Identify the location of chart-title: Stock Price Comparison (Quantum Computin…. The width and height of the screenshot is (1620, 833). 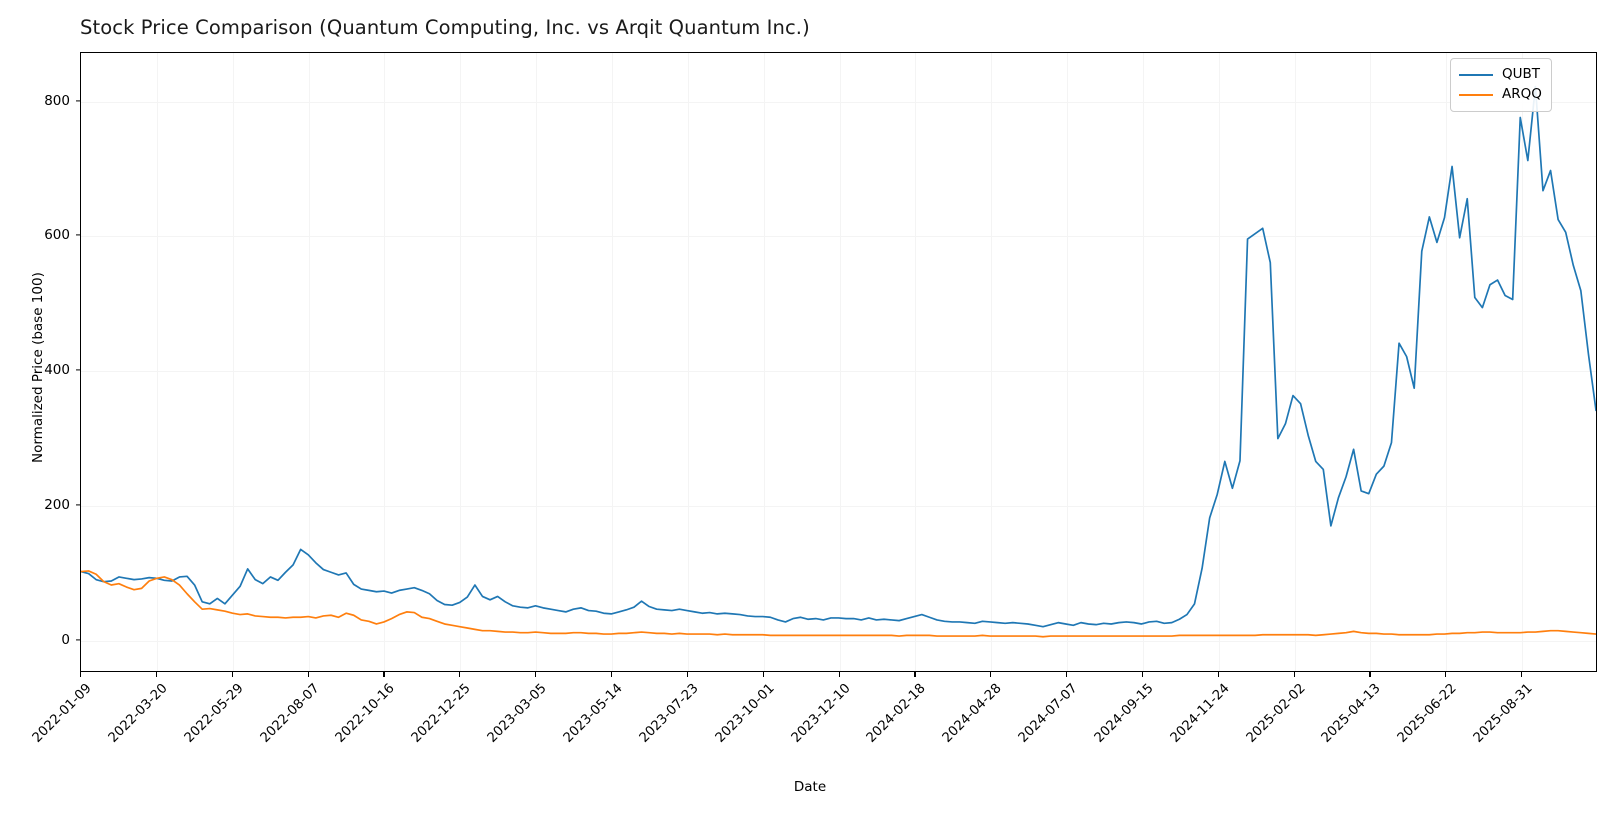
(445, 27).